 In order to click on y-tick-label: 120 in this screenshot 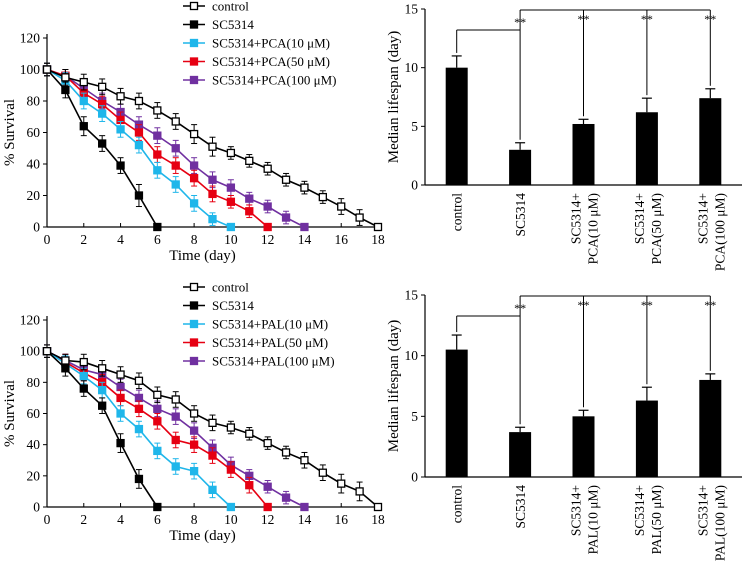, I will do `click(30, 320)`.